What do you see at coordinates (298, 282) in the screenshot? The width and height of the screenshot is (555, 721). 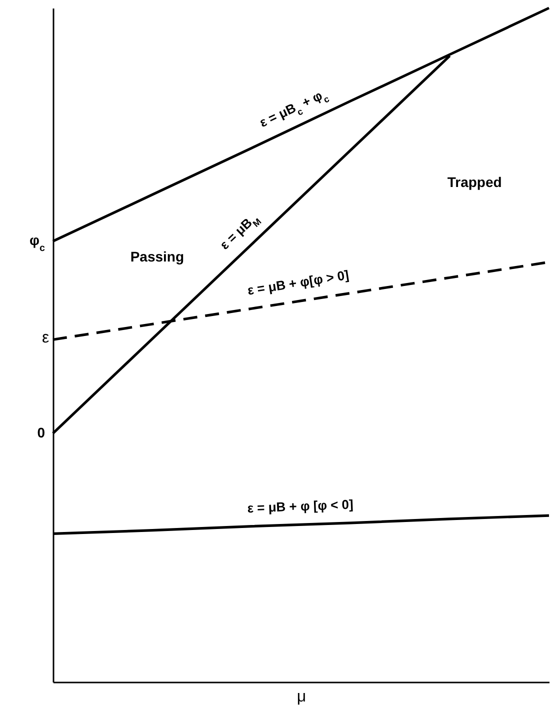 I see `text: ε = μB + φ[φ > 0]` at bounding box center [298, 282].